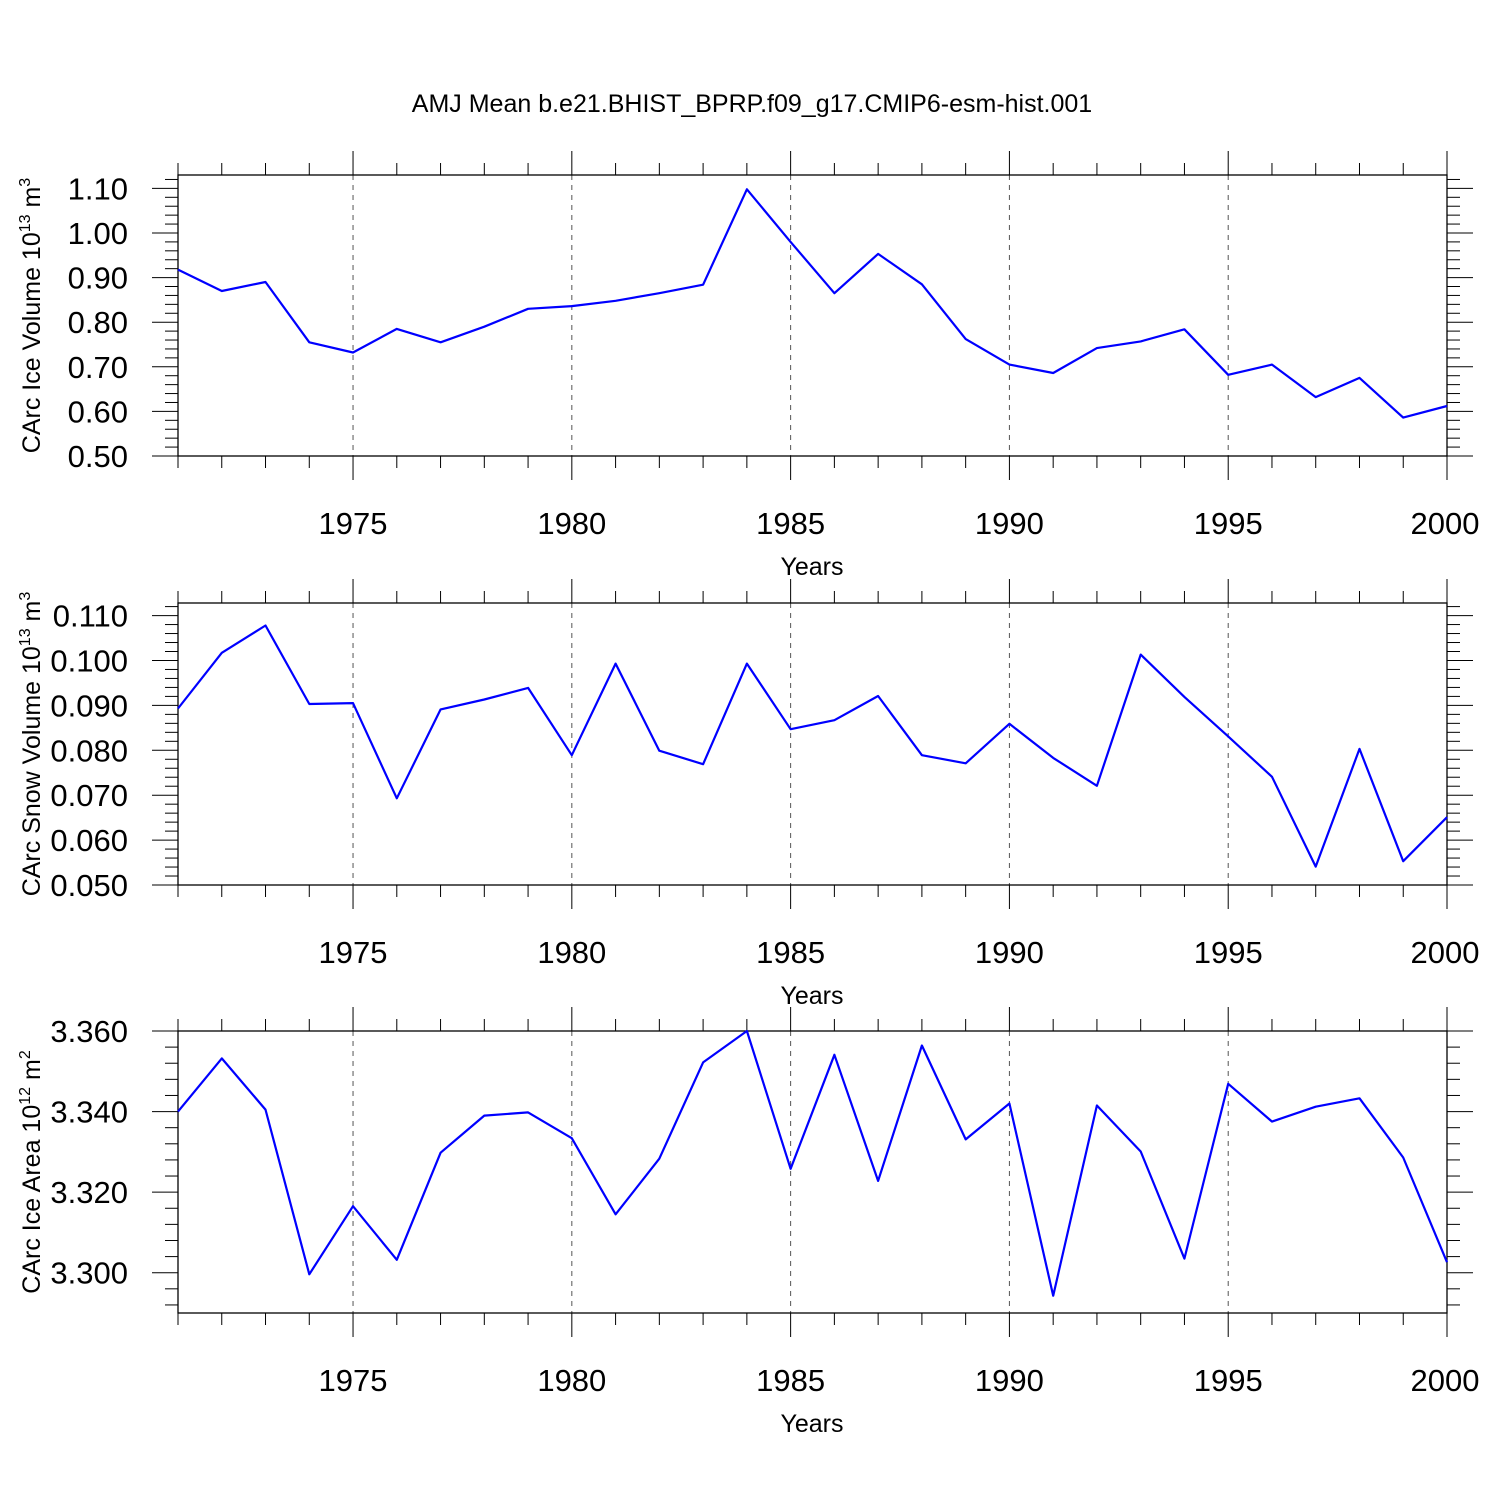  Describe the element at coordinates (98, 233) in the screenshot. I see `y-tick-label: 1.00` at that location.